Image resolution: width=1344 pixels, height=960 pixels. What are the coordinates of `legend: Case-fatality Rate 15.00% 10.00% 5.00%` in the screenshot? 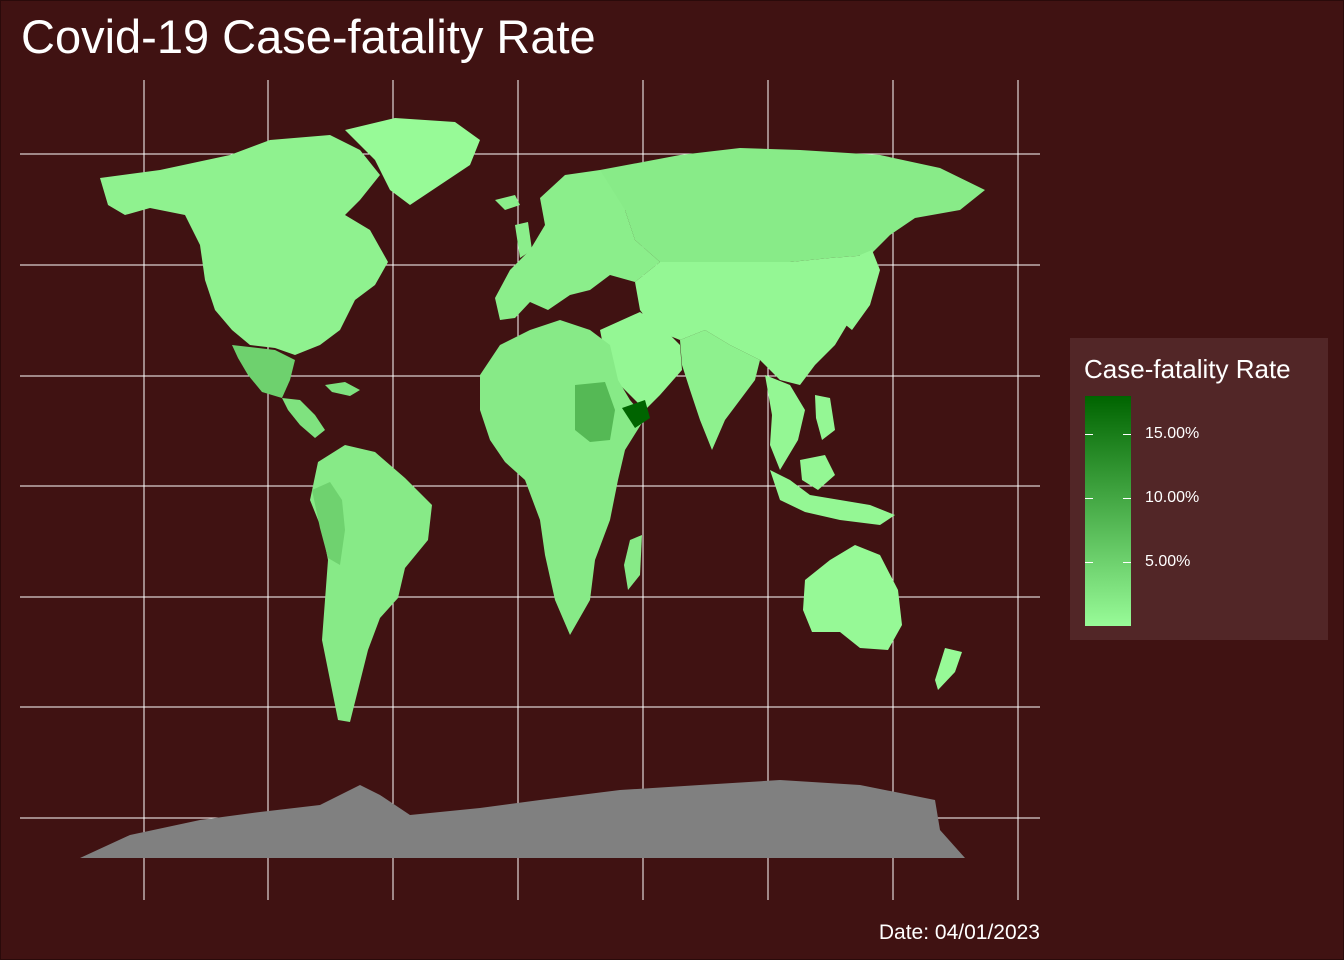 It's located at (1199, 489).